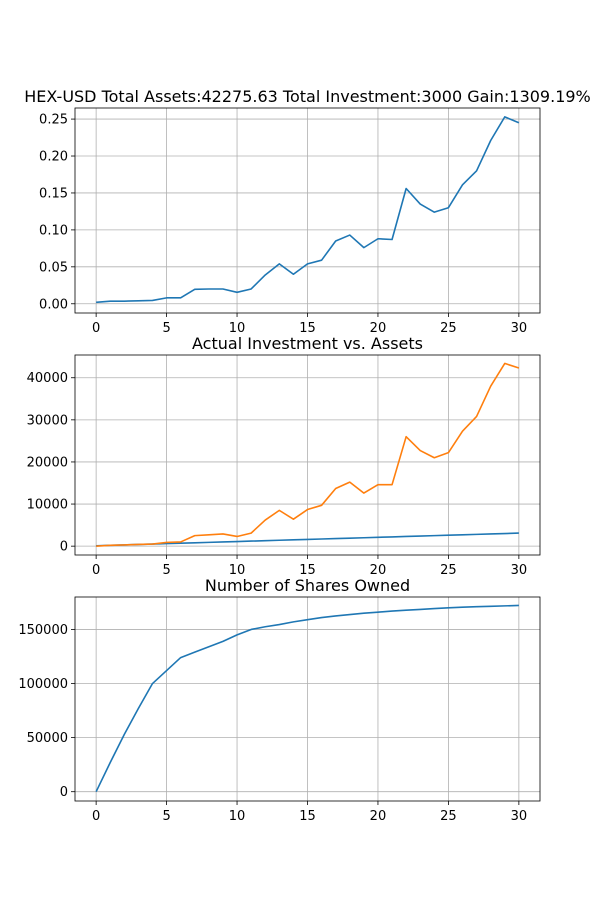  I want to click on y-tick-label: 20000, so click(47, 462).